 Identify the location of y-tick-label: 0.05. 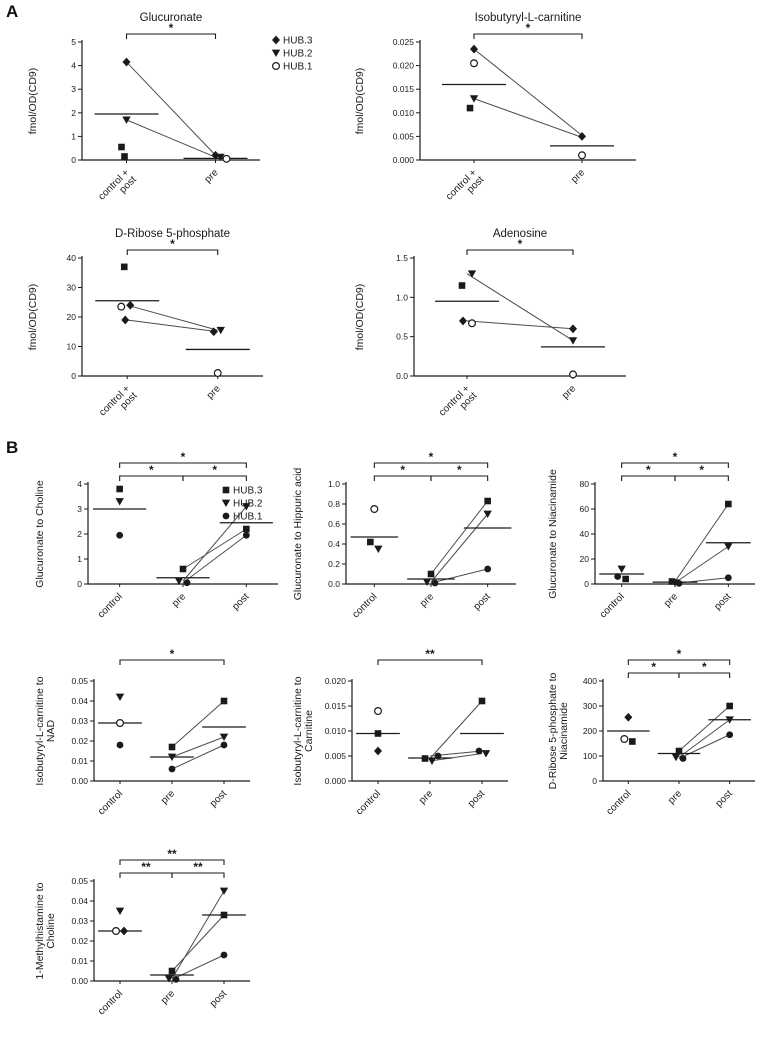
(79, 881).